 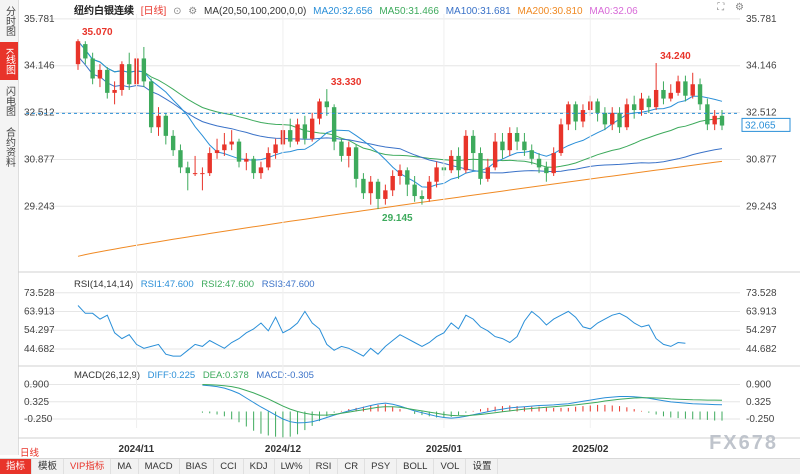 I want to click on side-tab-contract-info: 合约资料, so click(x=9, y=147).